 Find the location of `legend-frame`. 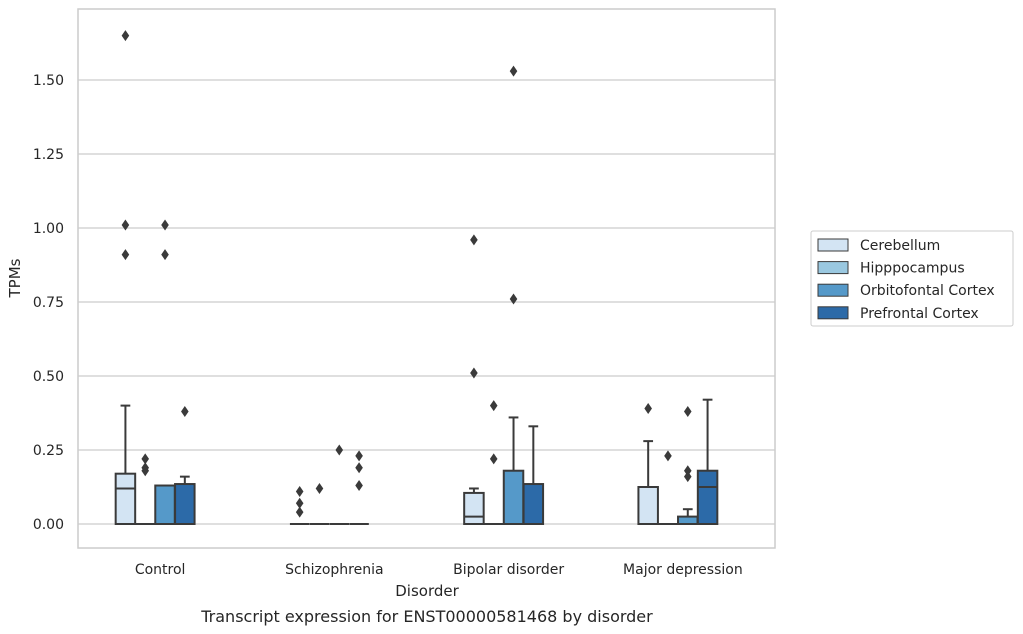

legend-frame is located at coordinates (912, 278).